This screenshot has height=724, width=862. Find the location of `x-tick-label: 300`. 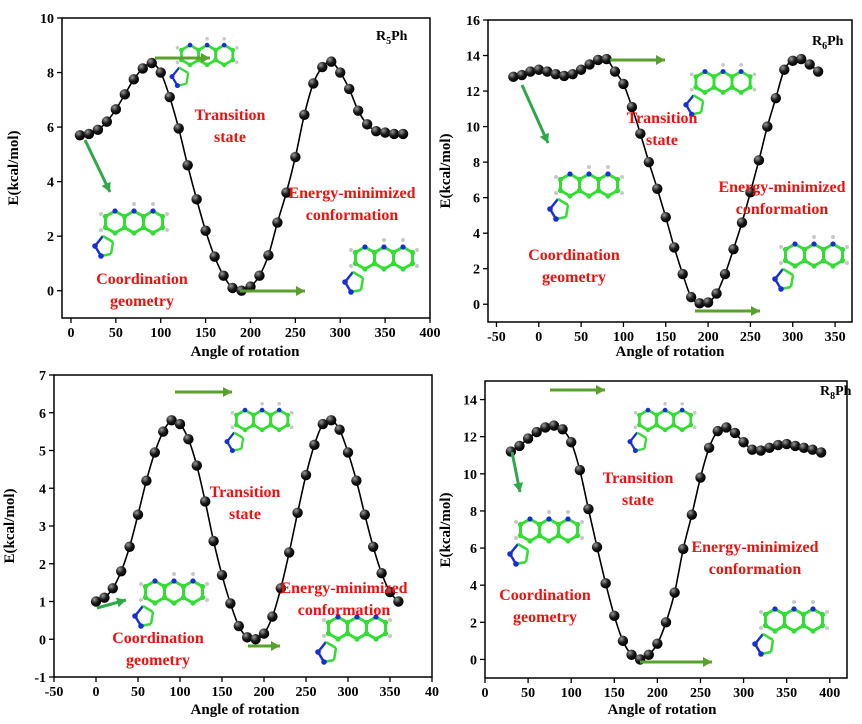

x-tick-label: 300 is located at coordinates (340, 333).